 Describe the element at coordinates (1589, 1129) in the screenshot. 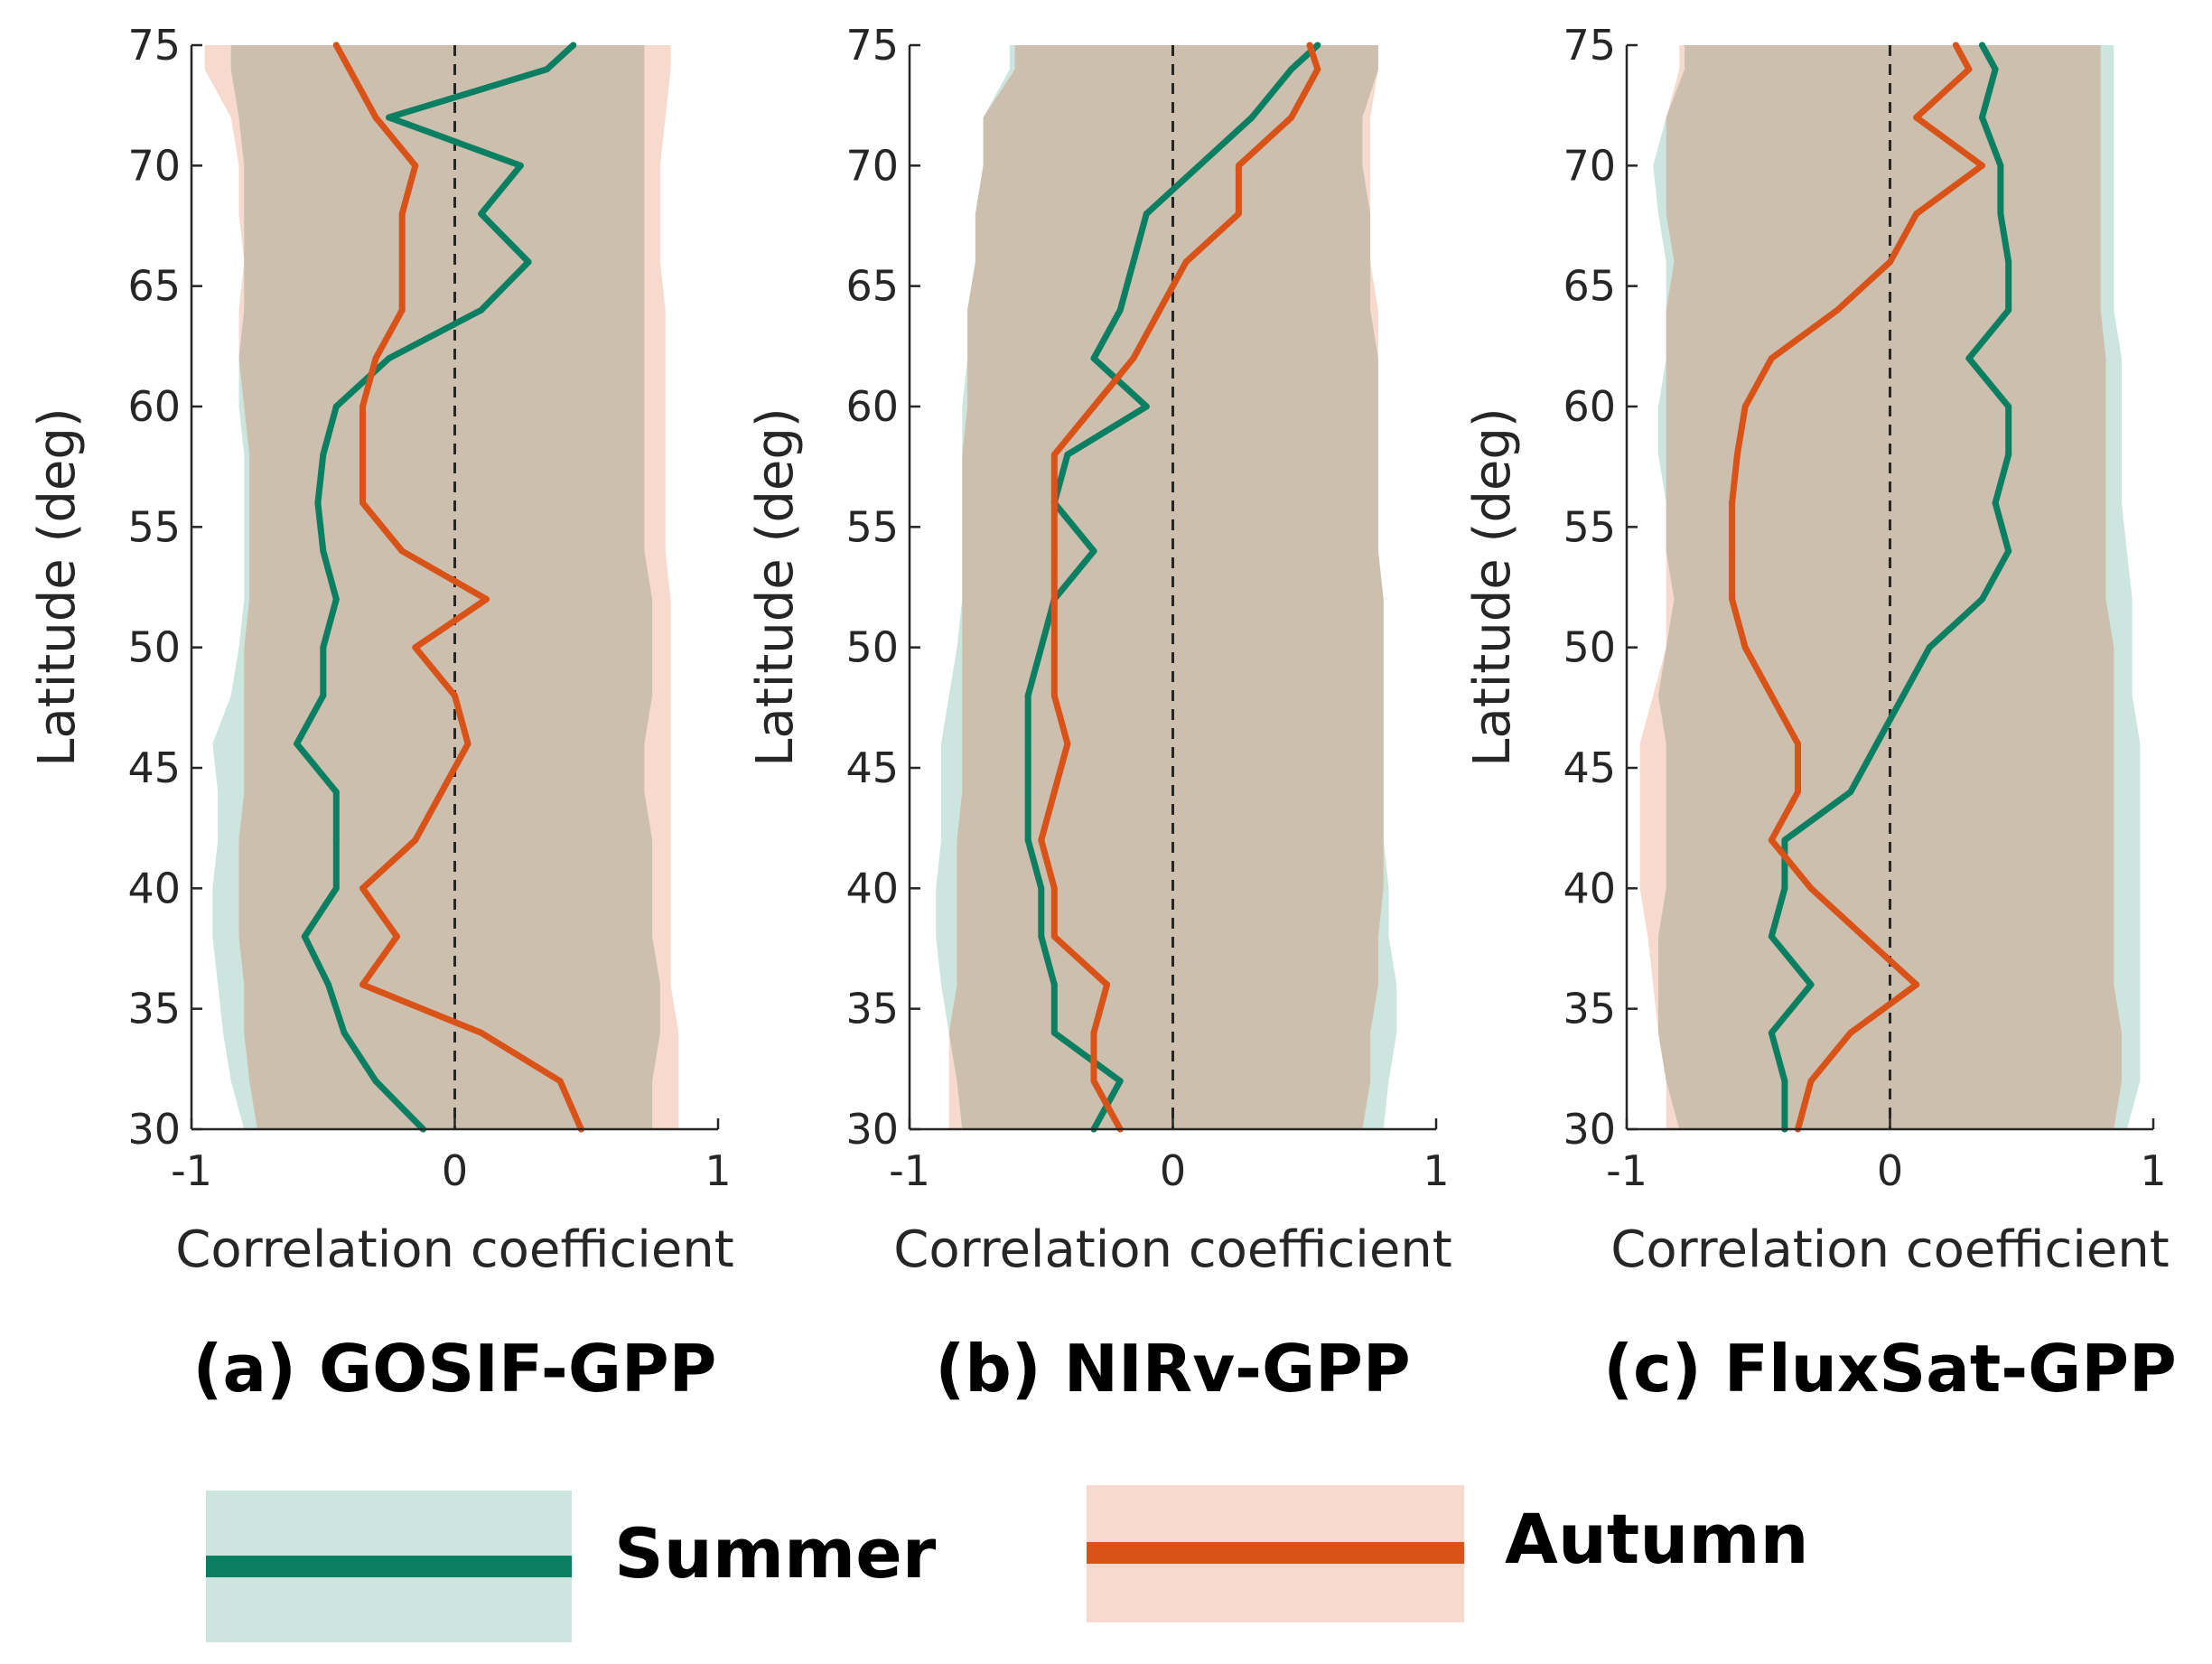

I see `y-tick-label: 30` at that location.